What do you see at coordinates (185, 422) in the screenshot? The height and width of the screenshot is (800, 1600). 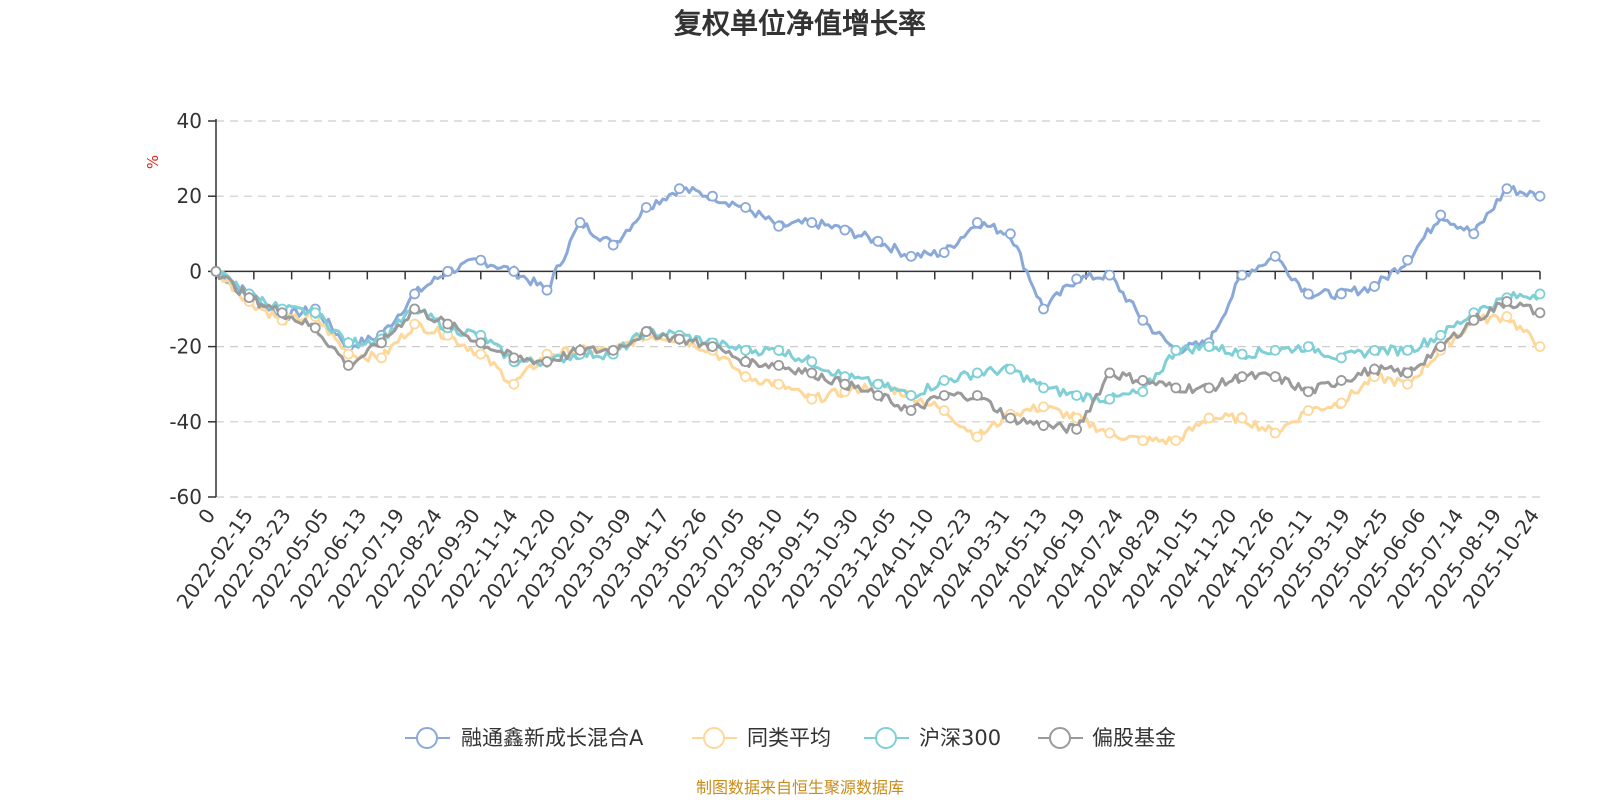 I see `y-tick-label: -40` at bounding box center [185, 422].